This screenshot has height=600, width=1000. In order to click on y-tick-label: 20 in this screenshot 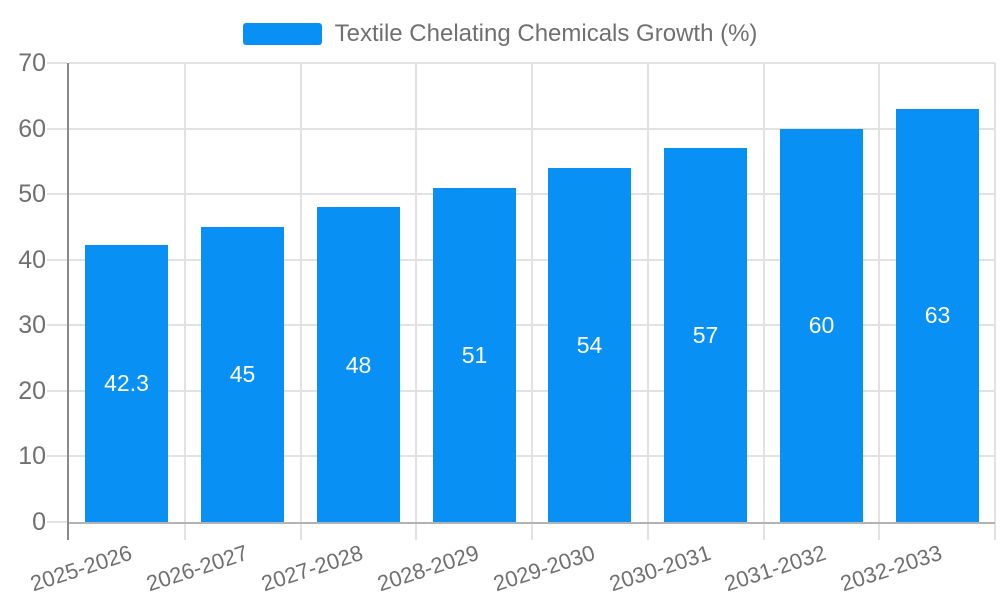, I will do `click(32, 391)`.